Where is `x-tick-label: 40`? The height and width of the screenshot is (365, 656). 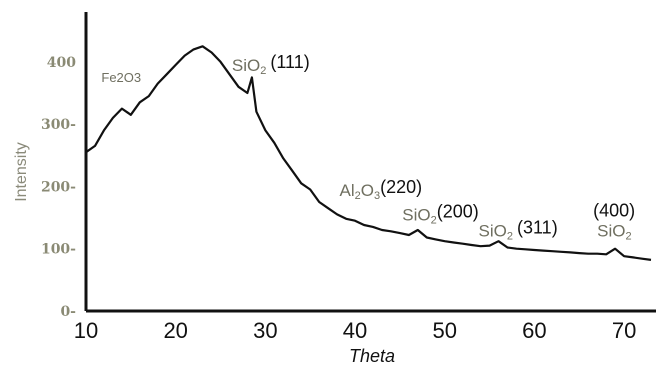 x-tick-label: 40 is located at coordinates (355, 330).